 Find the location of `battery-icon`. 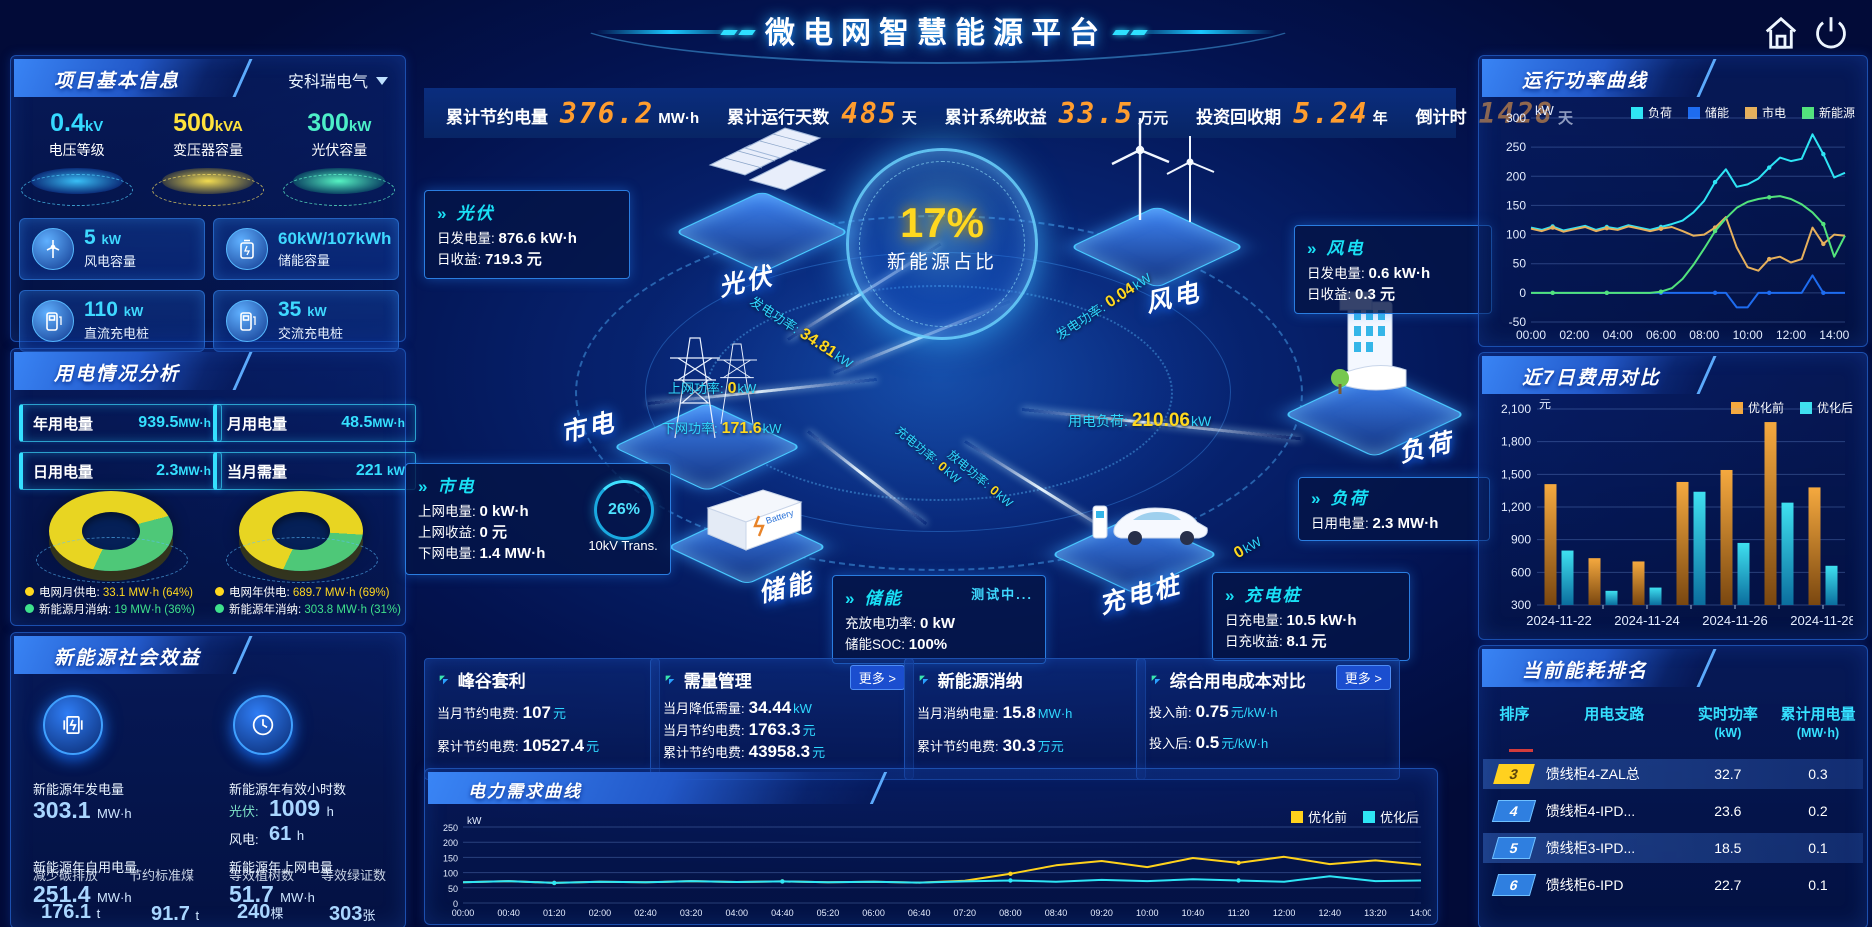

battery-icon is located at coordinates (247, 249).